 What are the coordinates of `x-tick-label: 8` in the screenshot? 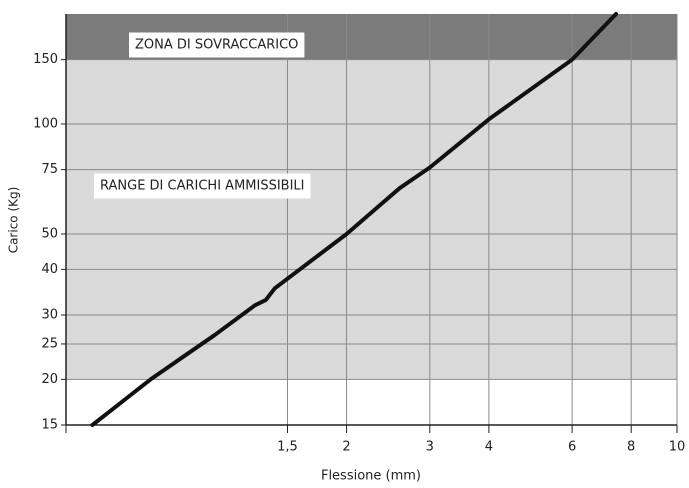 It's located at (631, 447).